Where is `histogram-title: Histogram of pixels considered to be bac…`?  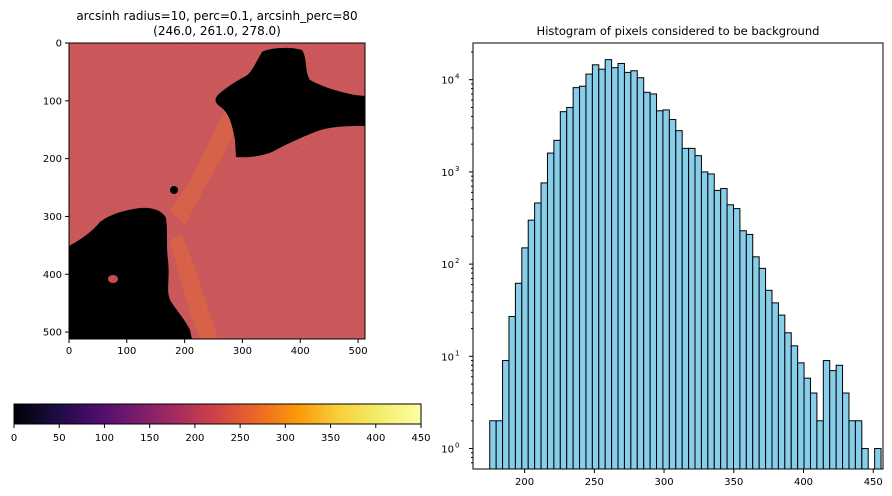 histogram-title: Histogram of pixels considered to be bac… is located at coordinates (678, 31).